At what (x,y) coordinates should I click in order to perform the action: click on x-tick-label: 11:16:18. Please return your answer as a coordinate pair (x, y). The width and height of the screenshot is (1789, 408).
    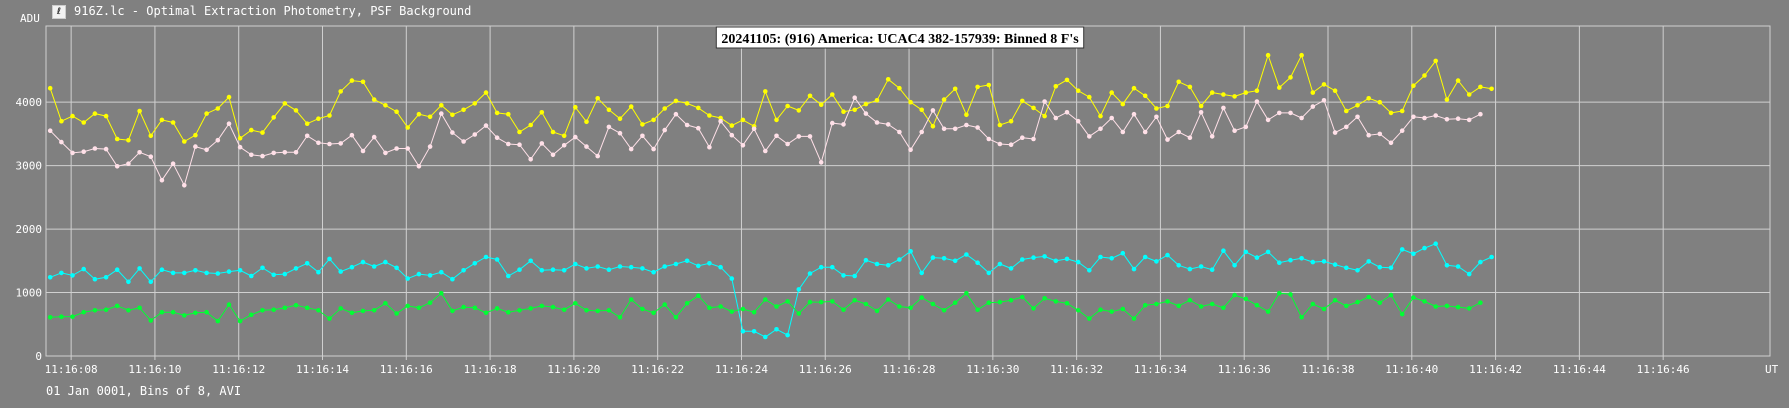
    Looking at the image, I should click on (490, 369).